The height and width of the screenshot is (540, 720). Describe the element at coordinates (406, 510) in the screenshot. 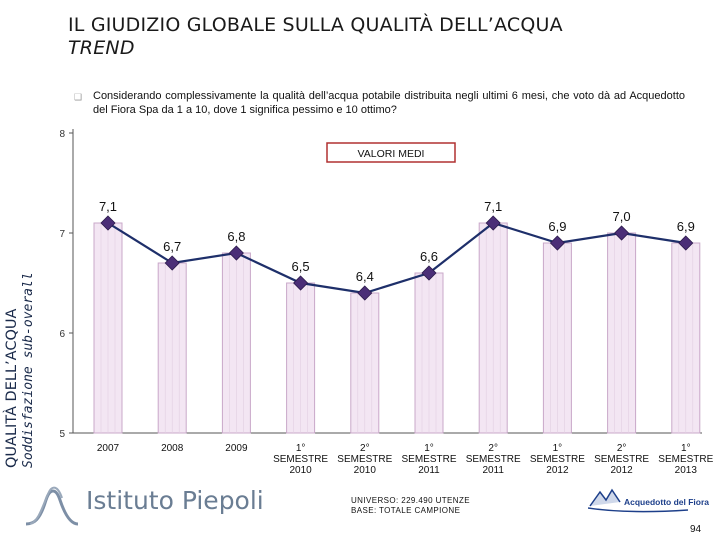

I see `base-text: BASE: TOTALE CAMPIONE` at that location.